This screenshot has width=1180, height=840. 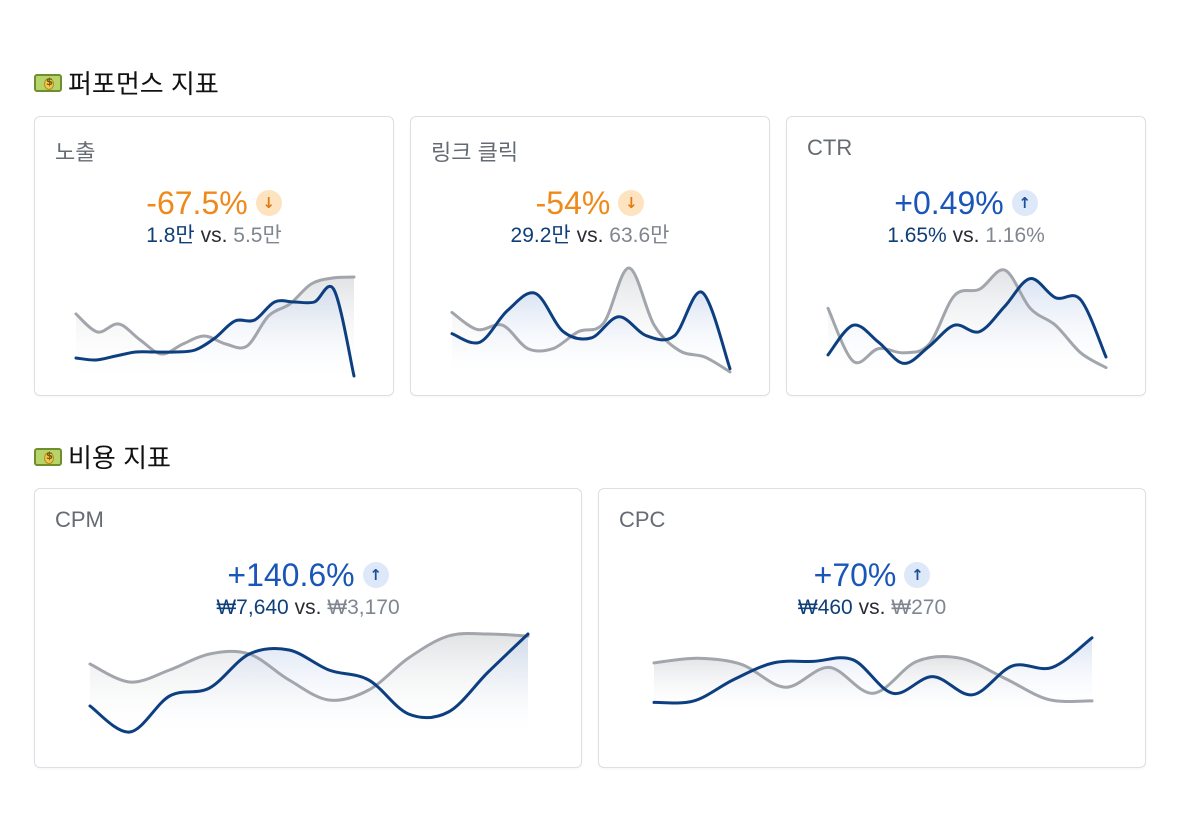 I want to click on change-value: +0.49% ↑, so click(x=966, y=203).